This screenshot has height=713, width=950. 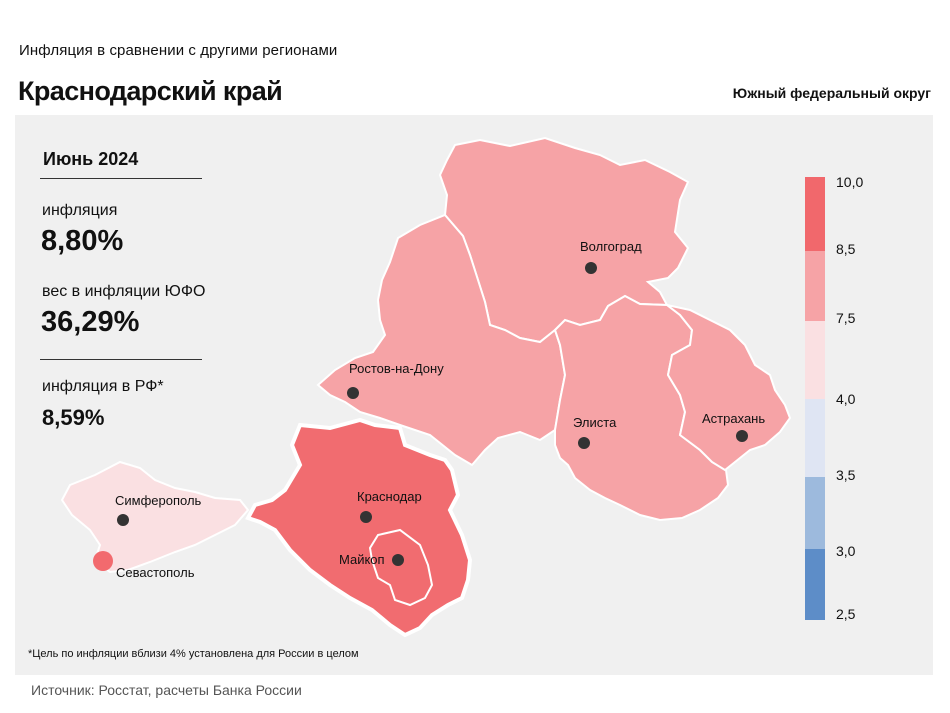 What do you see at coordinates (846, 551) in the screenshot?
I see `legend-tick: 3,0` at bounding box center [846, 551].